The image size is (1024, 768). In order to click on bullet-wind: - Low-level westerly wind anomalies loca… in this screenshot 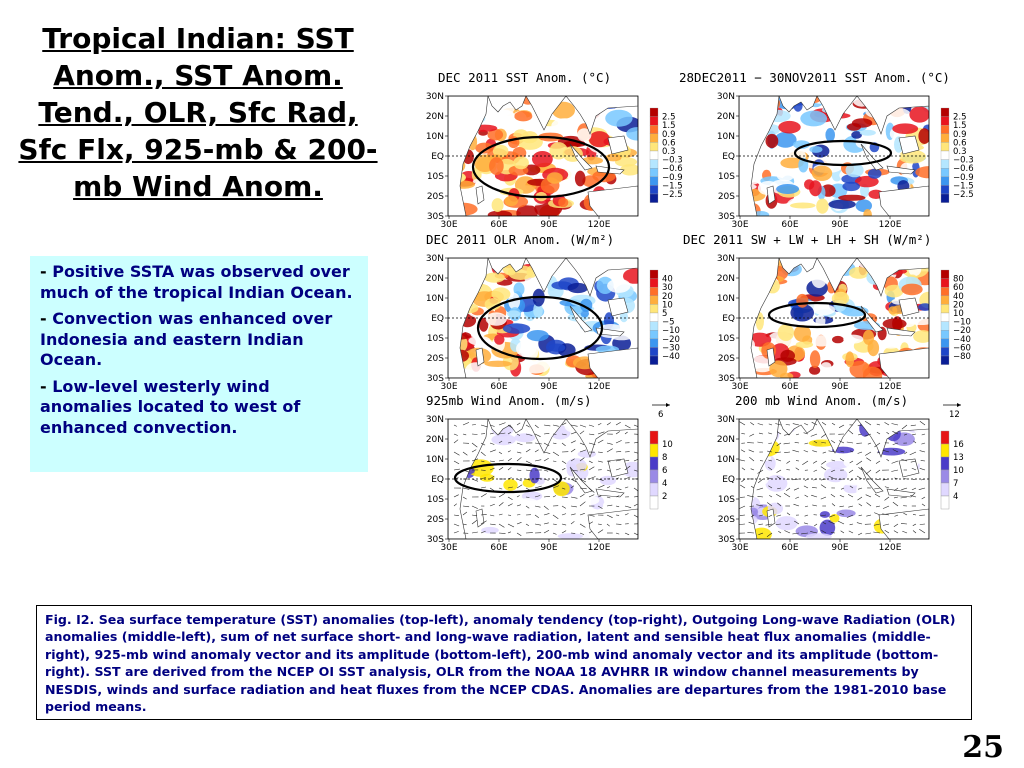, I will do `click(170, 406)`.